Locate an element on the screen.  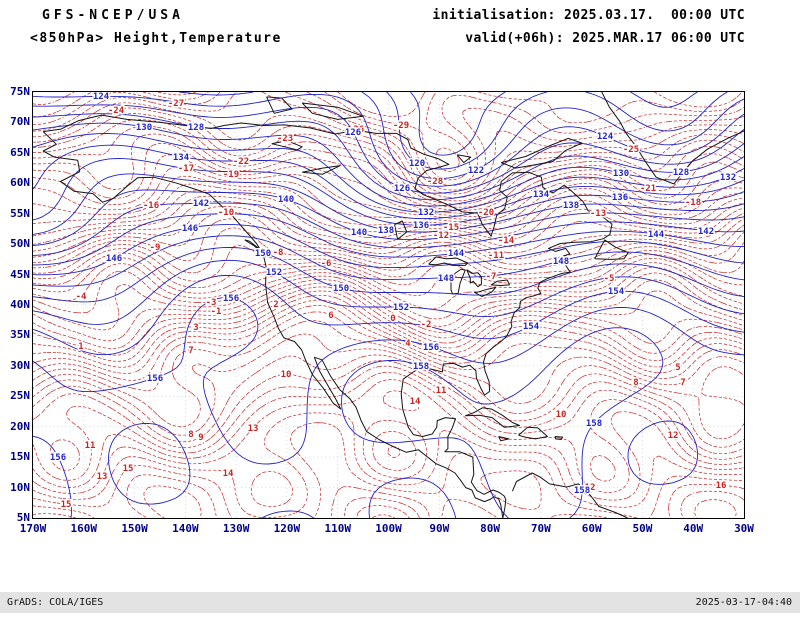
temperature-label: -3 is located at coordinates (211, 303).